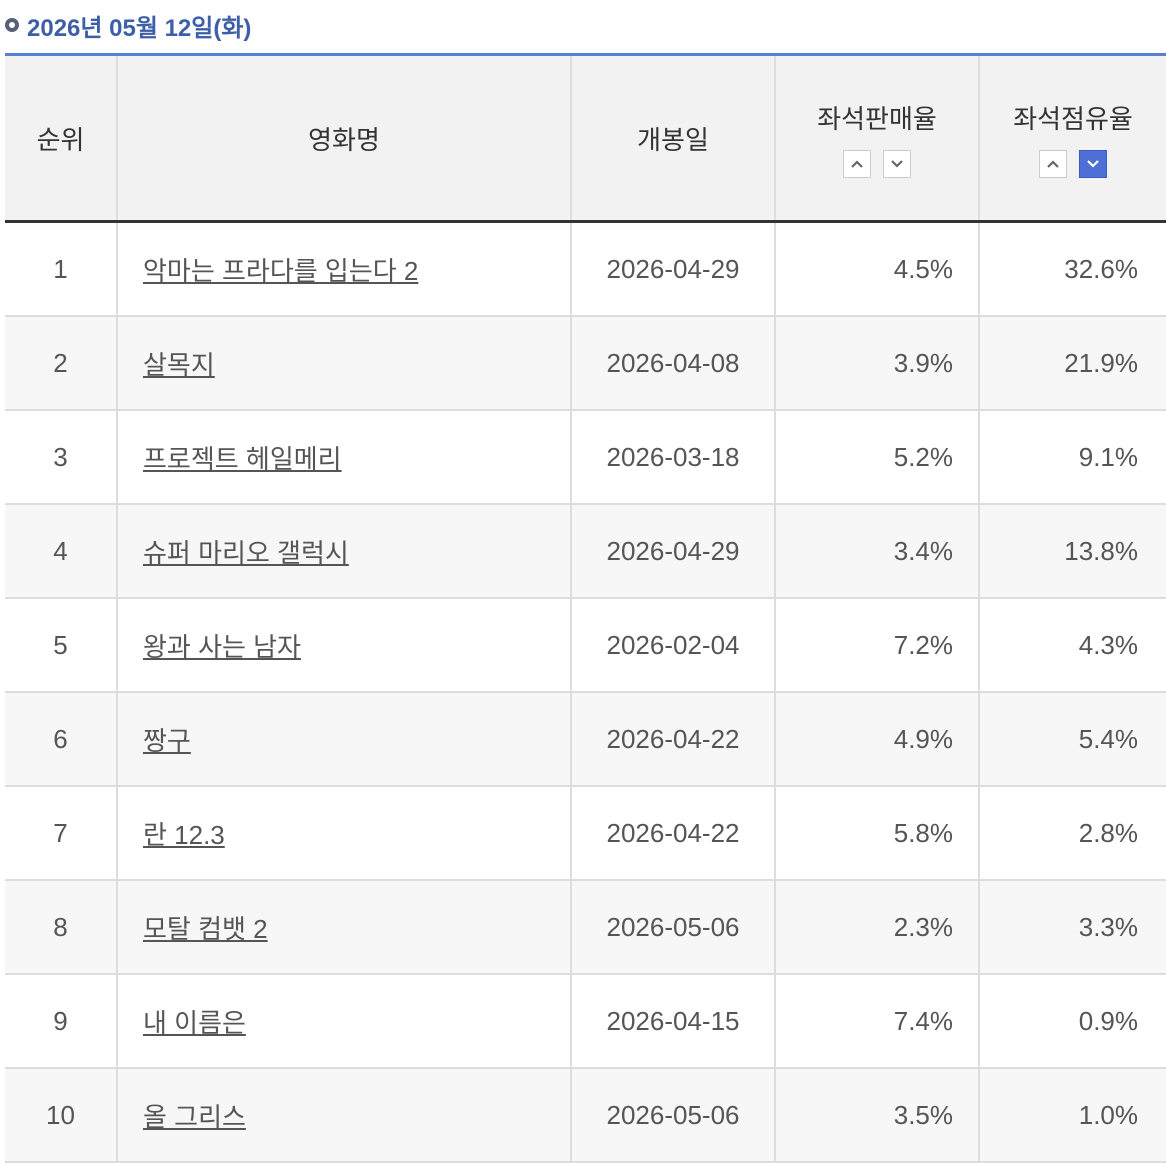 This screenshot has height=1163, width=1166. I want to click on cell-text: 4.5%, so click(923, 268).